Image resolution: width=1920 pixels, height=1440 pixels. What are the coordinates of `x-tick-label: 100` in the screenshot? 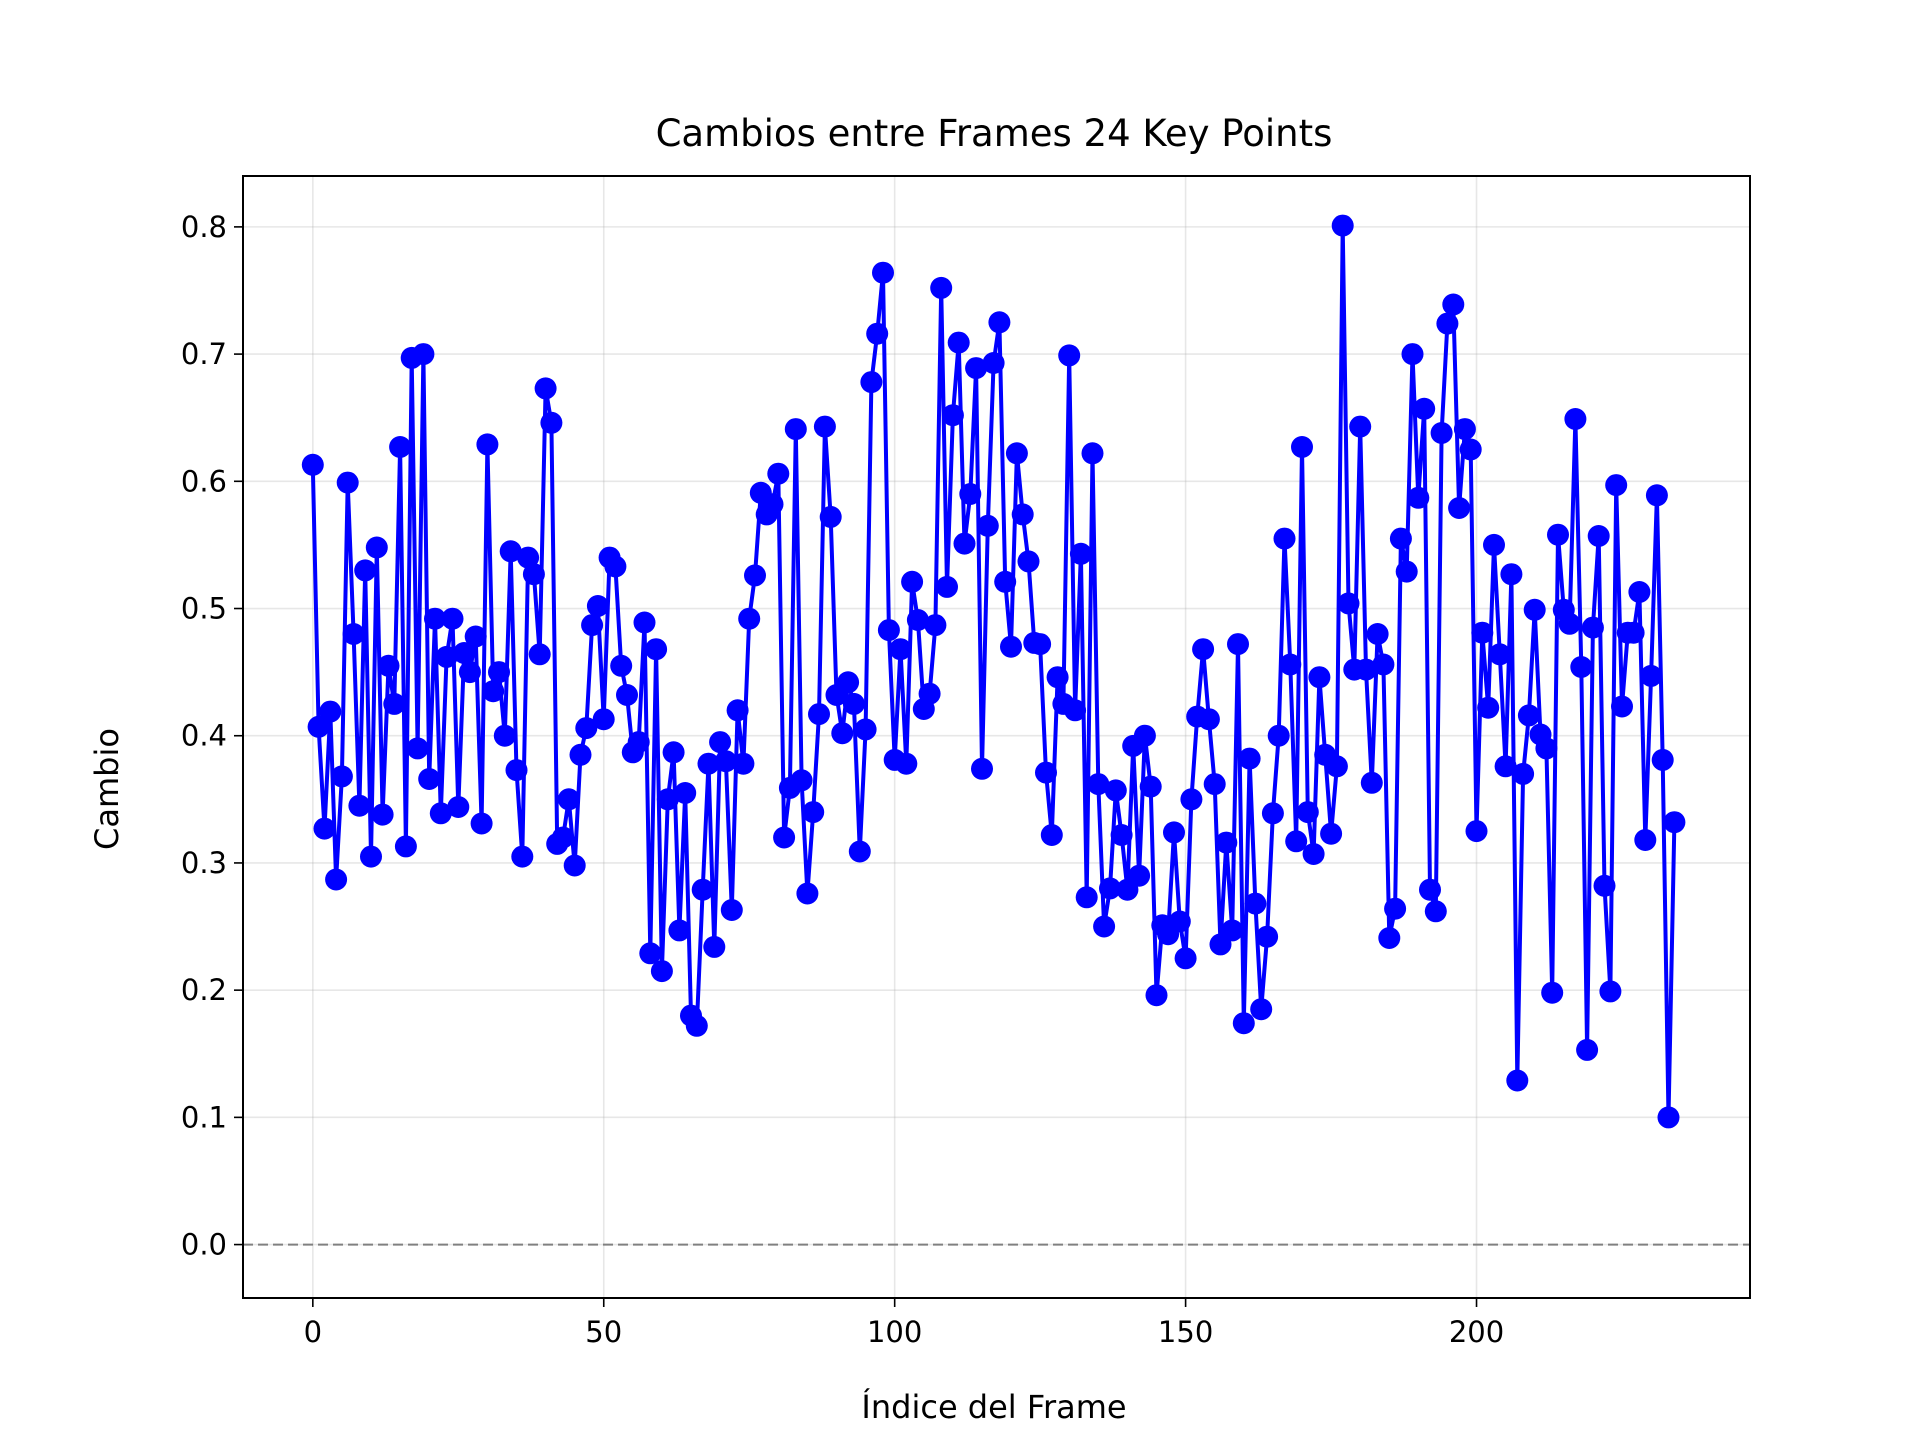 It's located at (894, 1332).